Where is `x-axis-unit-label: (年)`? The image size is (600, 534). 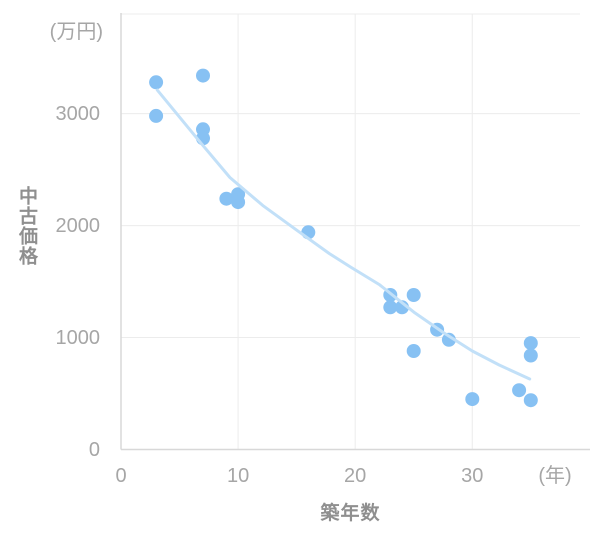
x-axis-unit-label: (年) is located at coordinates (555, 476).